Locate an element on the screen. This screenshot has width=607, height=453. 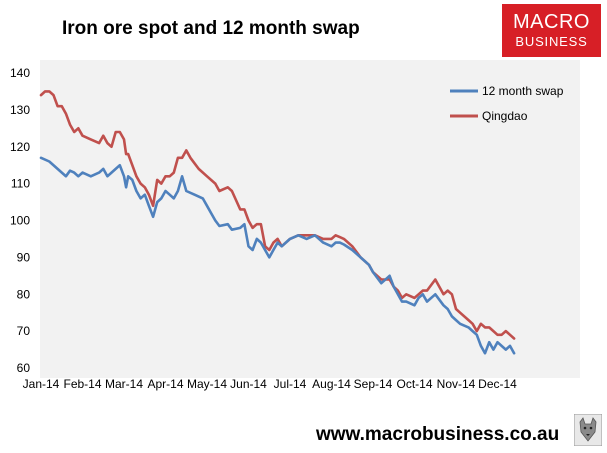
x-tick-label: Jul-14 is located at coordinates (290, 384).